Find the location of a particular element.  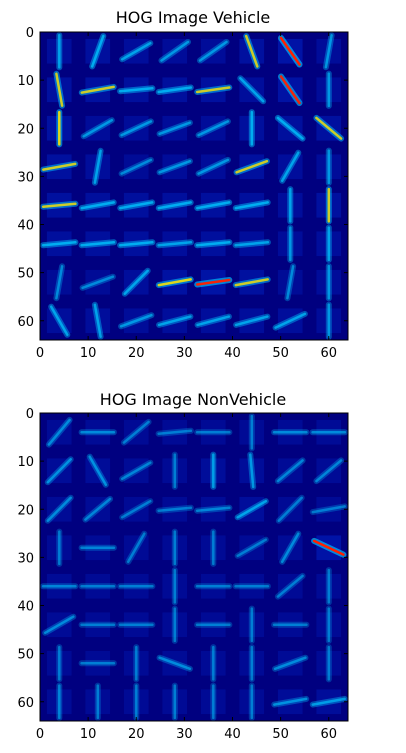

chart-title: HOG Image Vehicle is located at coordinates (193, 17).